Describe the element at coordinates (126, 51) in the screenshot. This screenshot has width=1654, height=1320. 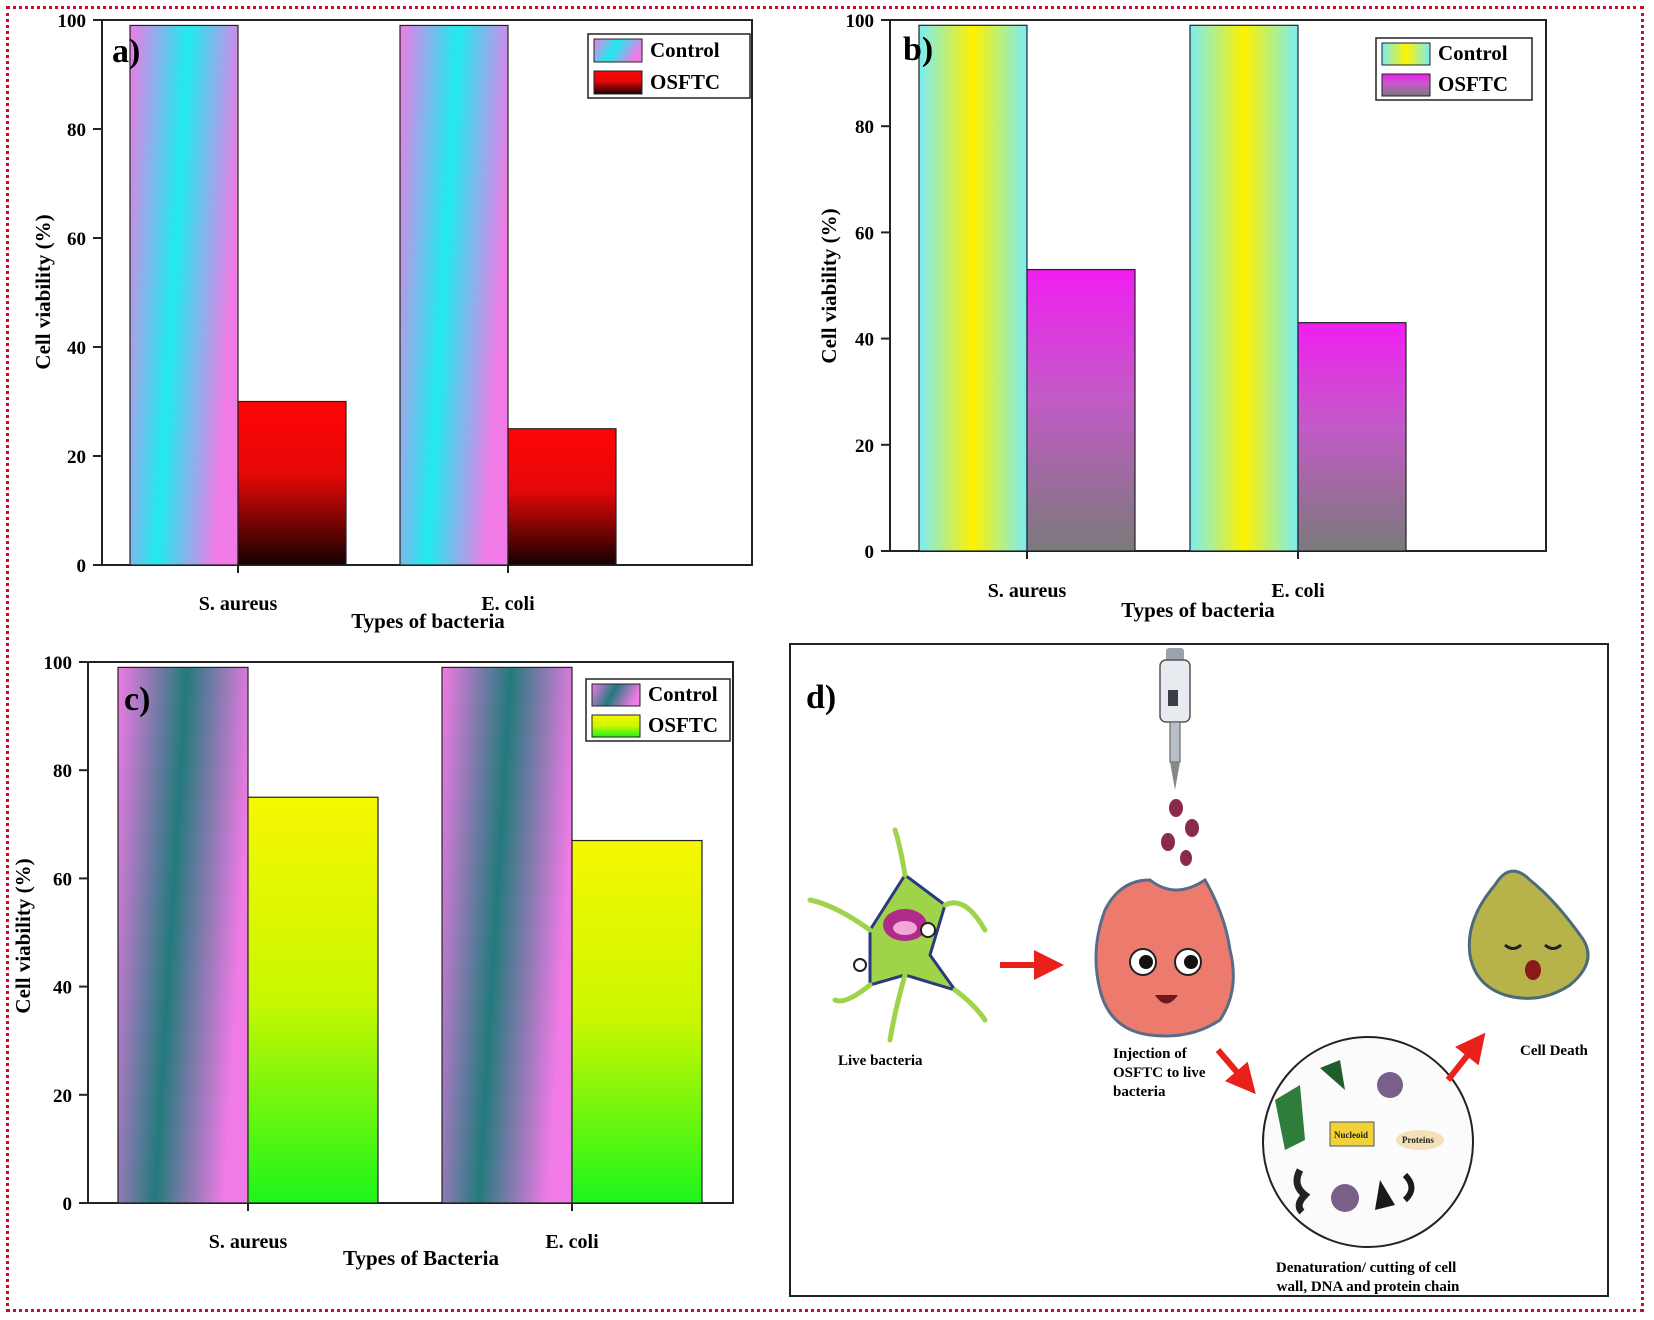
I see `panel-label: a)` at that location.